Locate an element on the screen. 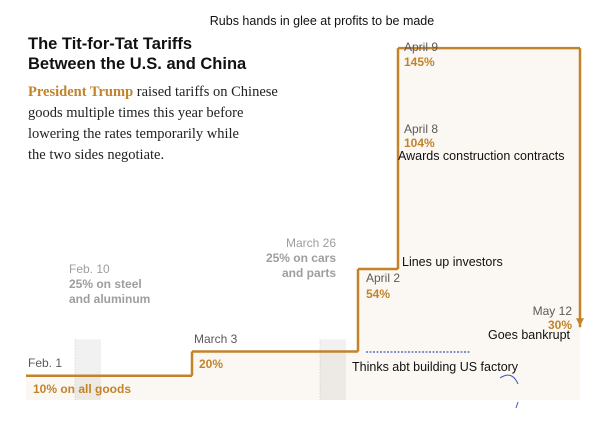 The width and height of the screenshot is (611, 433). scribble-tick is located at coordinates (517, 405).